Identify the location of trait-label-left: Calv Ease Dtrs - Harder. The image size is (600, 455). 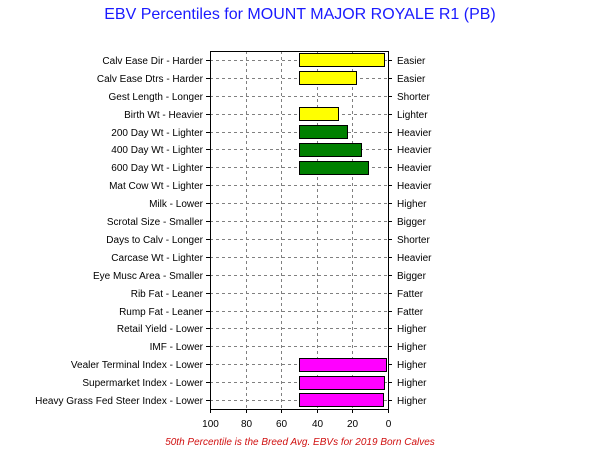
(150, 79).